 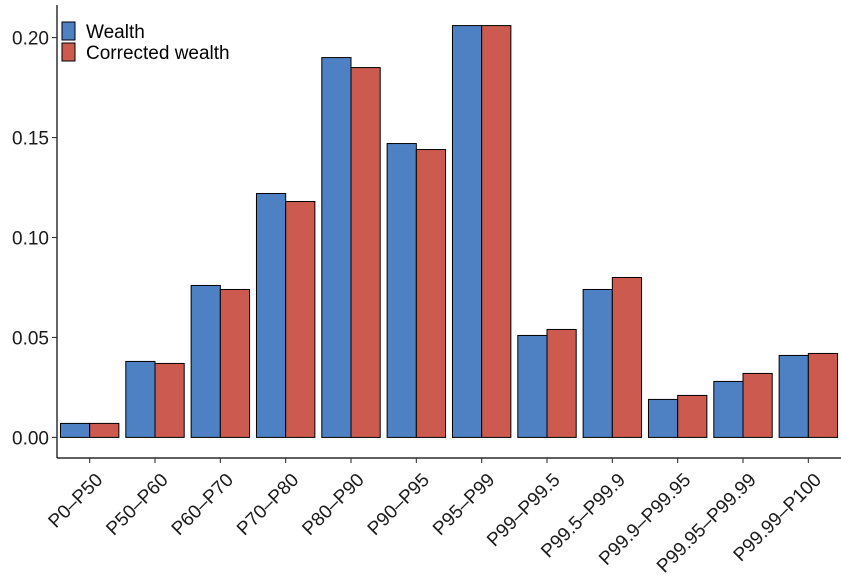 What do you see at coordinates (399, 505) in the screenshot?
I see `x-tick-label: P90–P95` at bounding box center [399, 505].